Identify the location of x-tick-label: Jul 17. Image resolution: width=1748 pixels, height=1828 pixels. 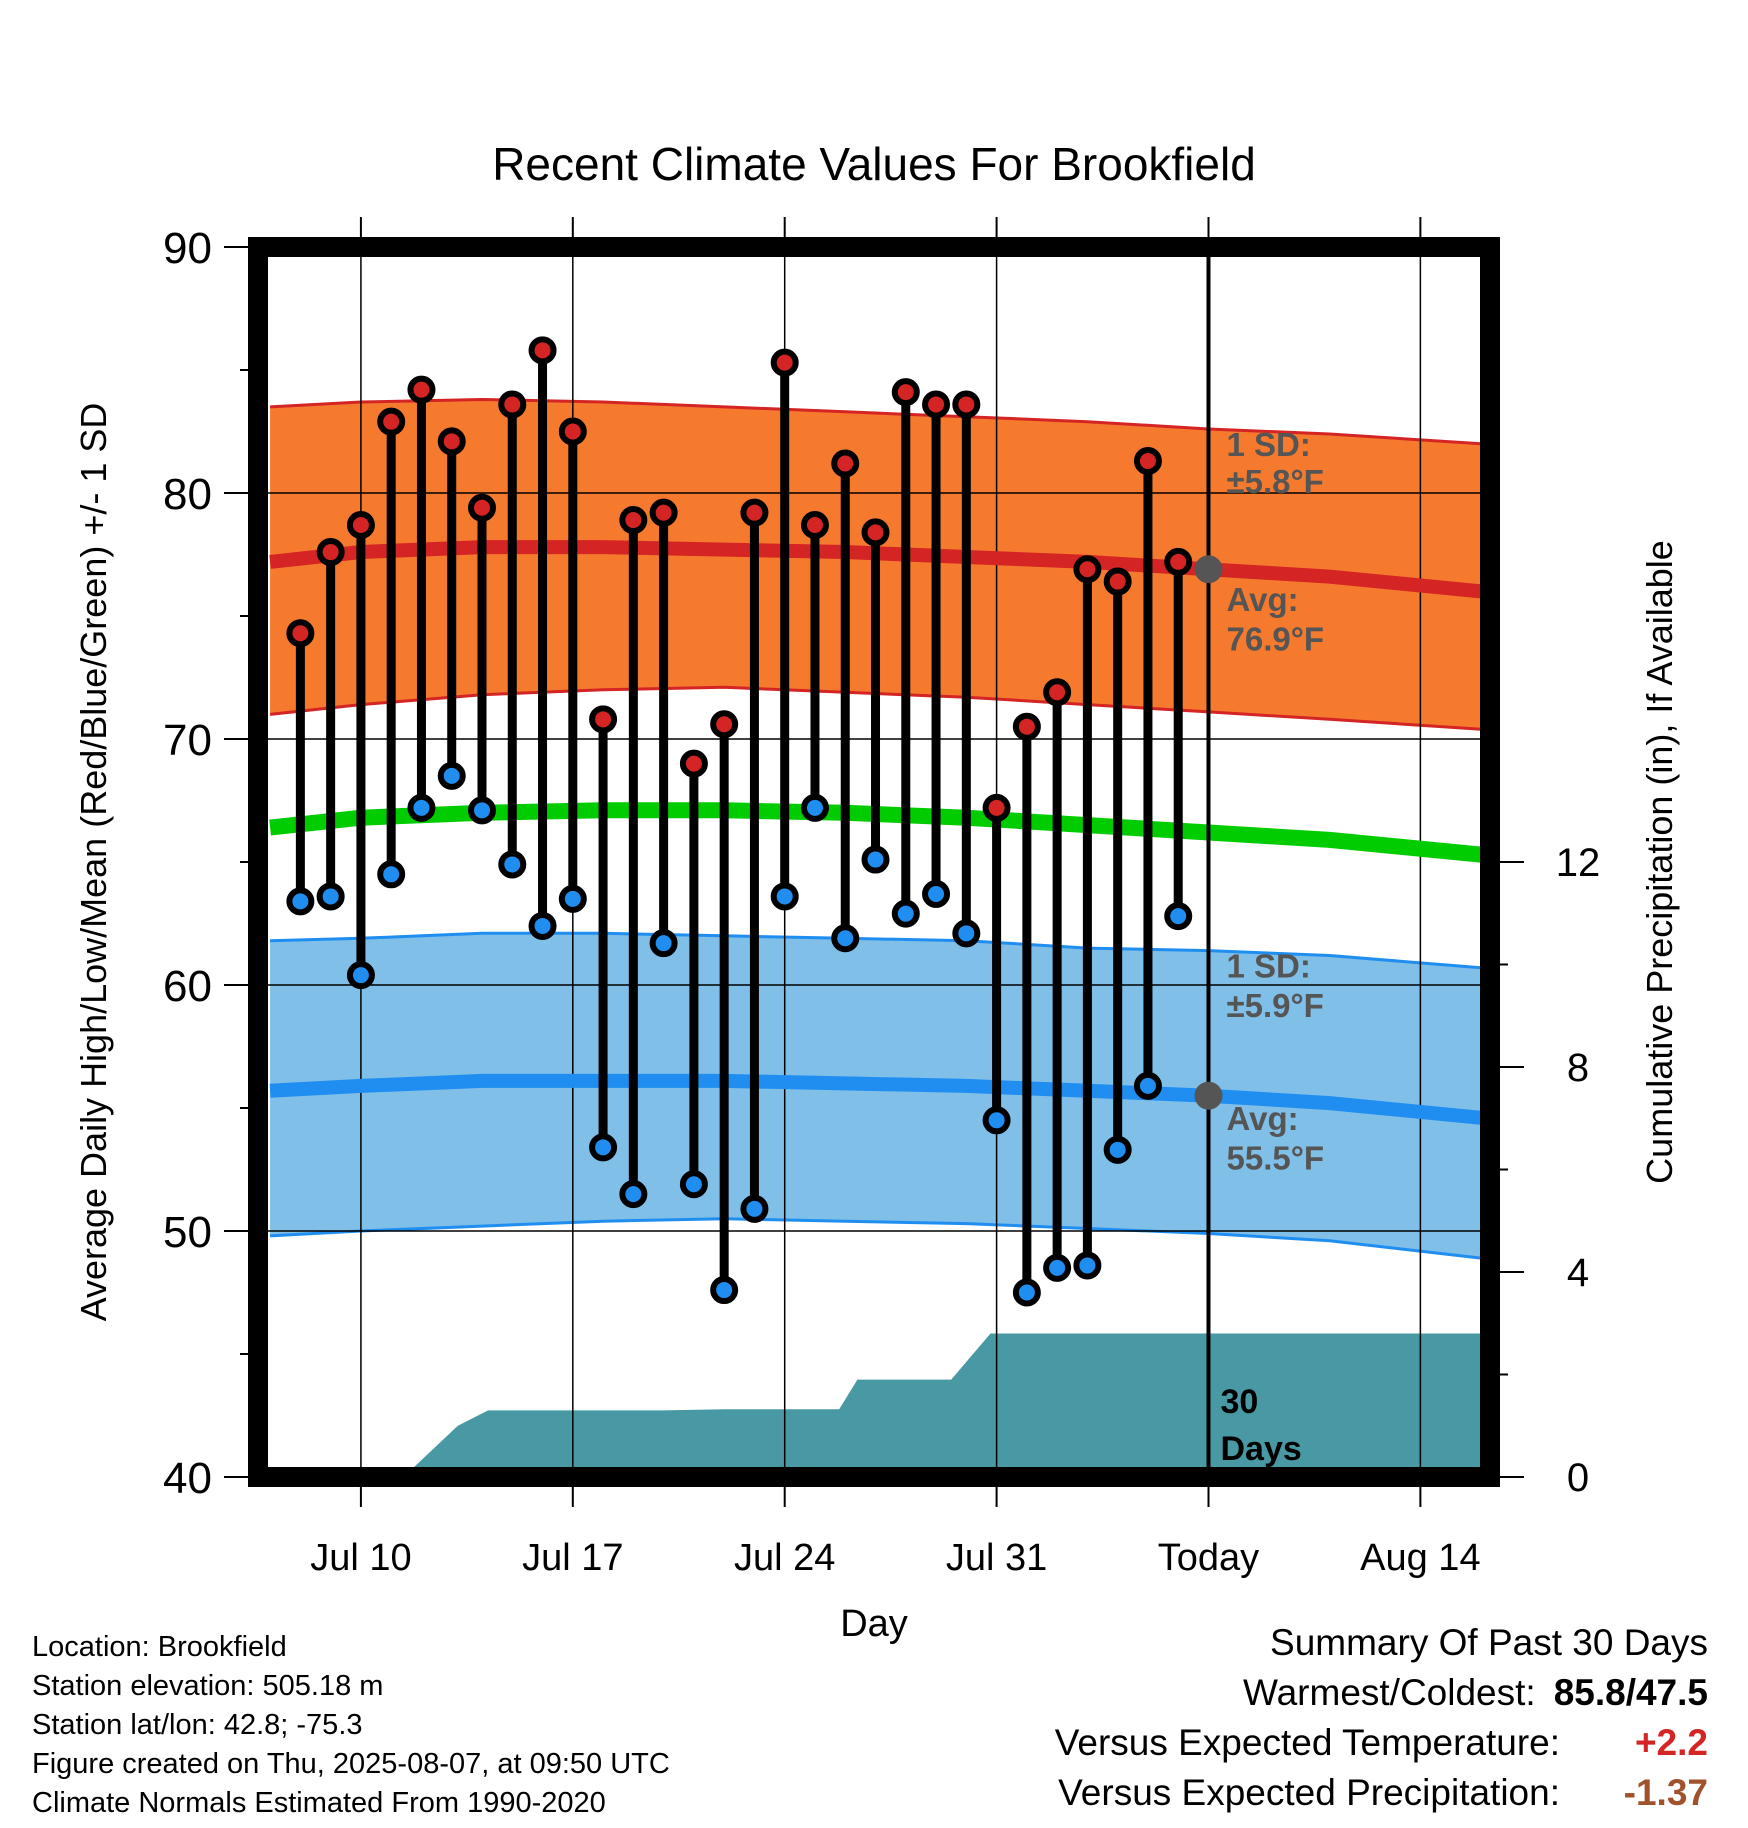
(572, 1558).